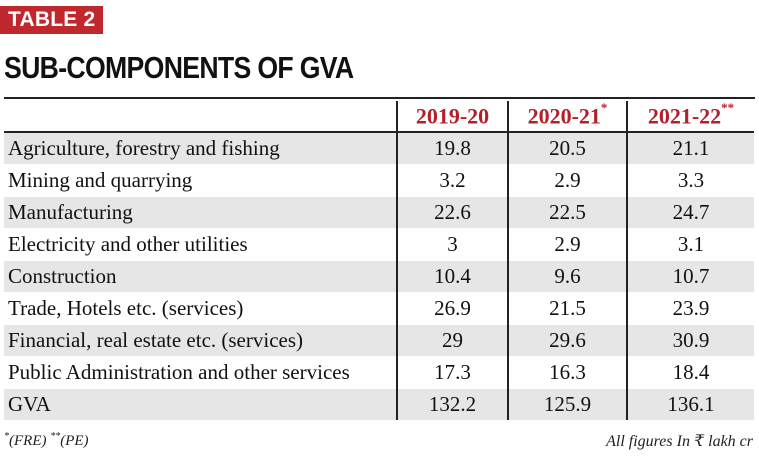  I want to click on cell-2019-20: 10.4, so click(452, 276).